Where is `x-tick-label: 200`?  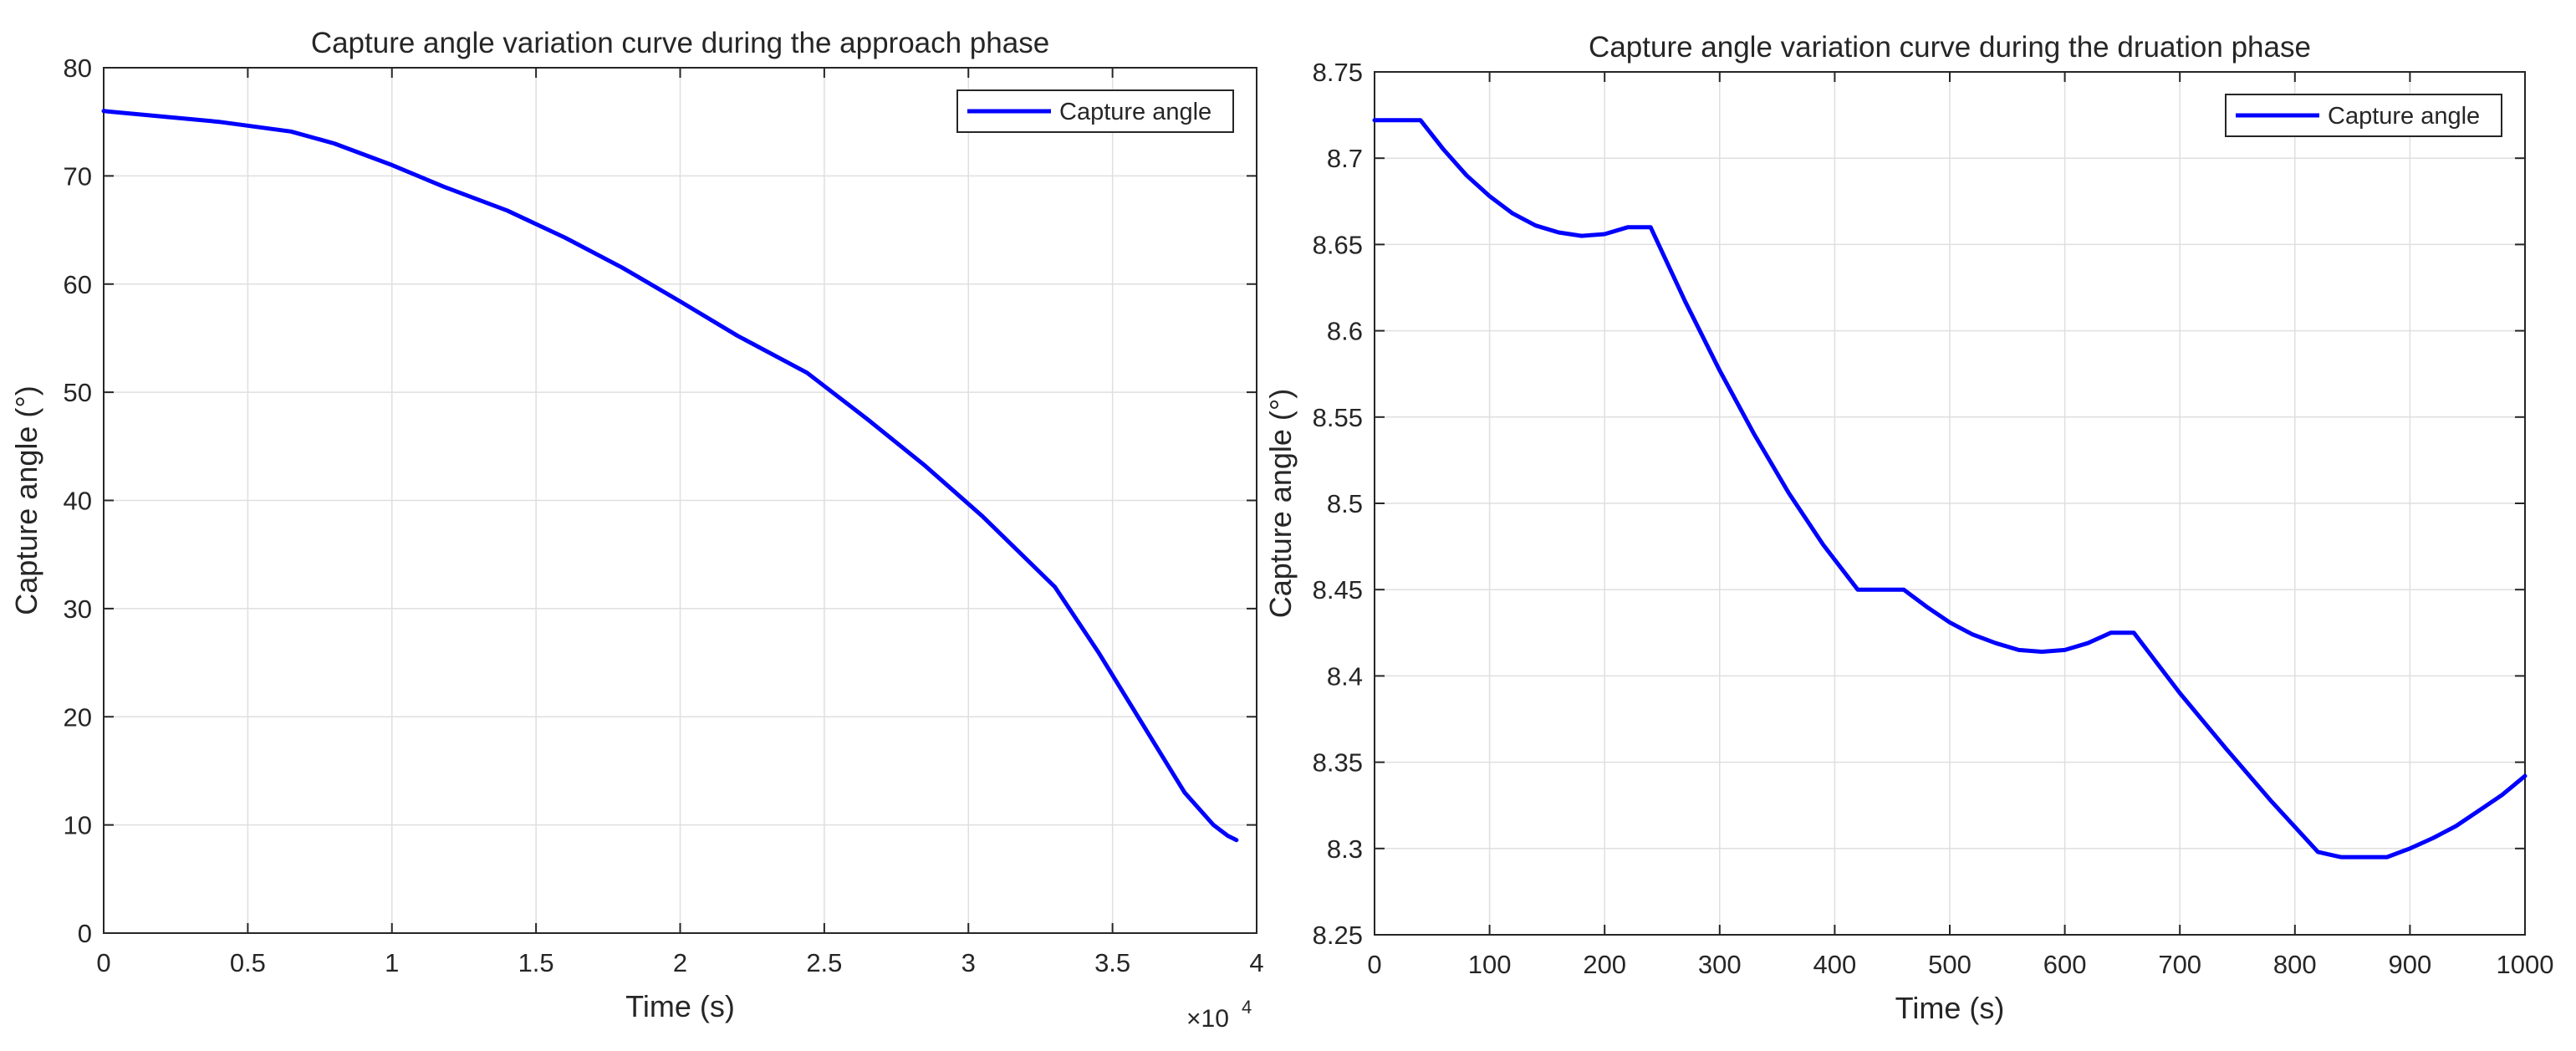 x-tick-label: 200 is located at coordinates (1605, 964).